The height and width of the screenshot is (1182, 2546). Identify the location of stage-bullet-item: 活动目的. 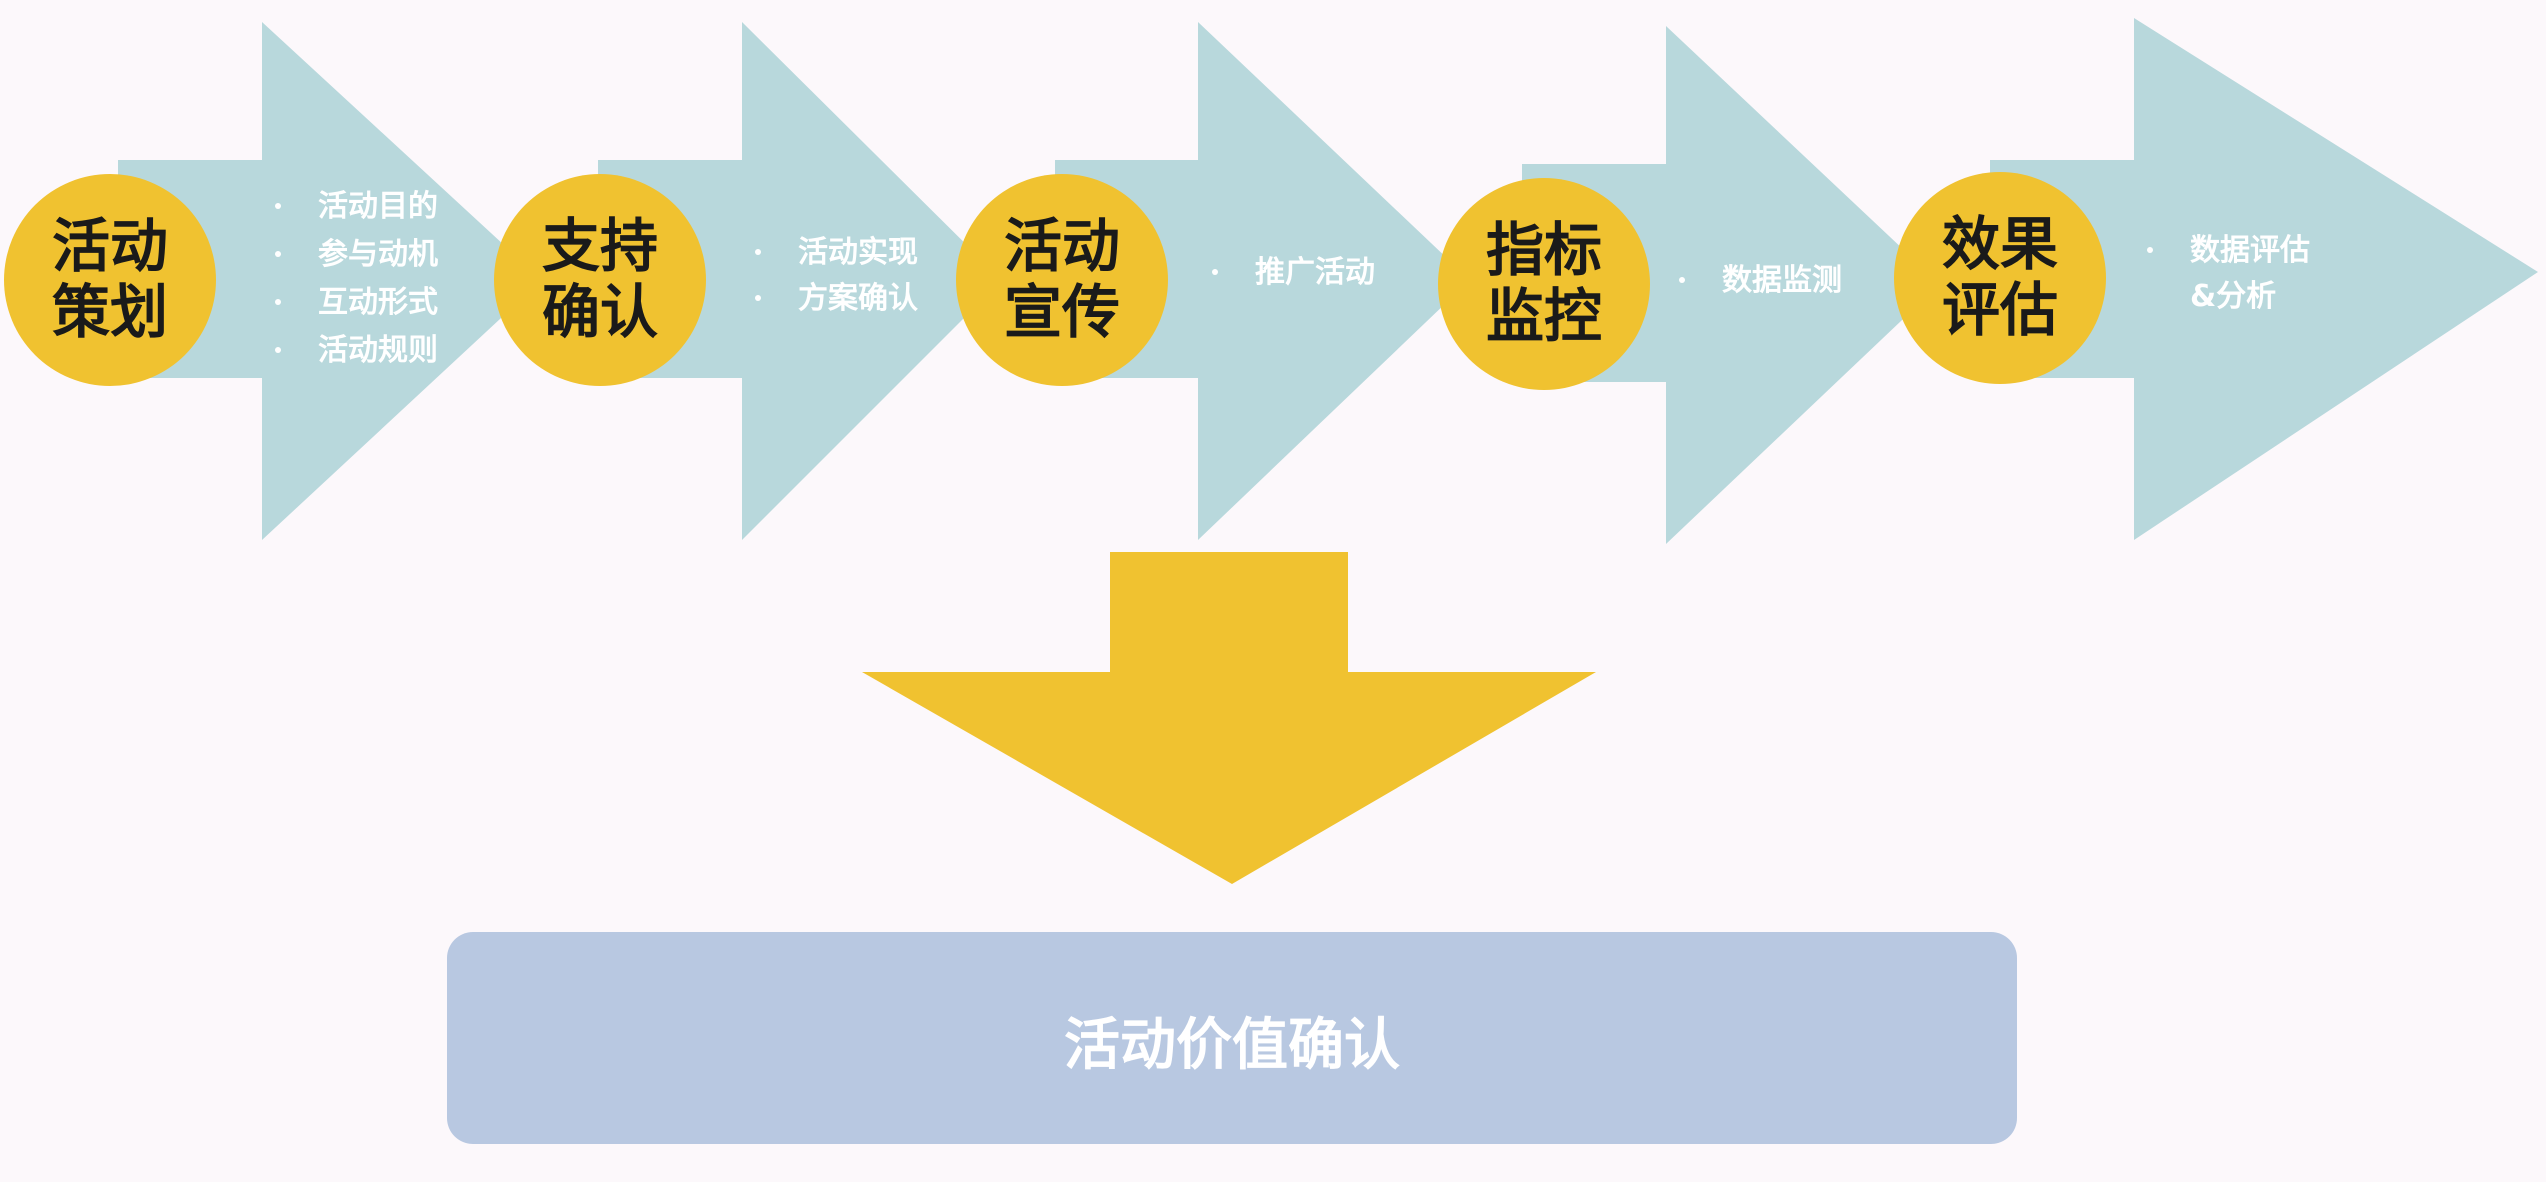
(378, 206).